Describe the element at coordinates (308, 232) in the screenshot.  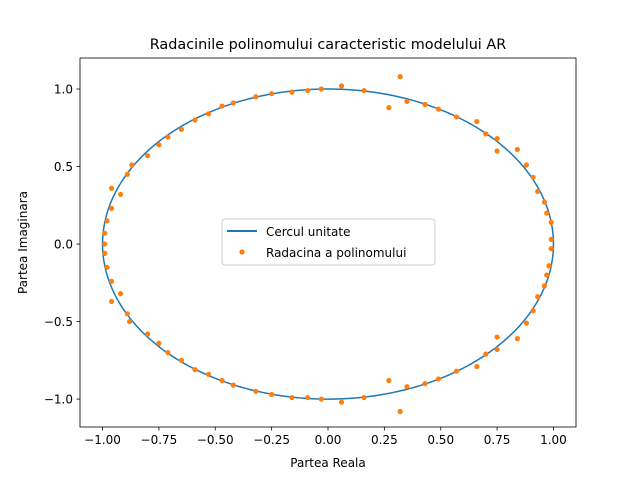
I see `legend-label-circle: Cercul unitate` at that location.